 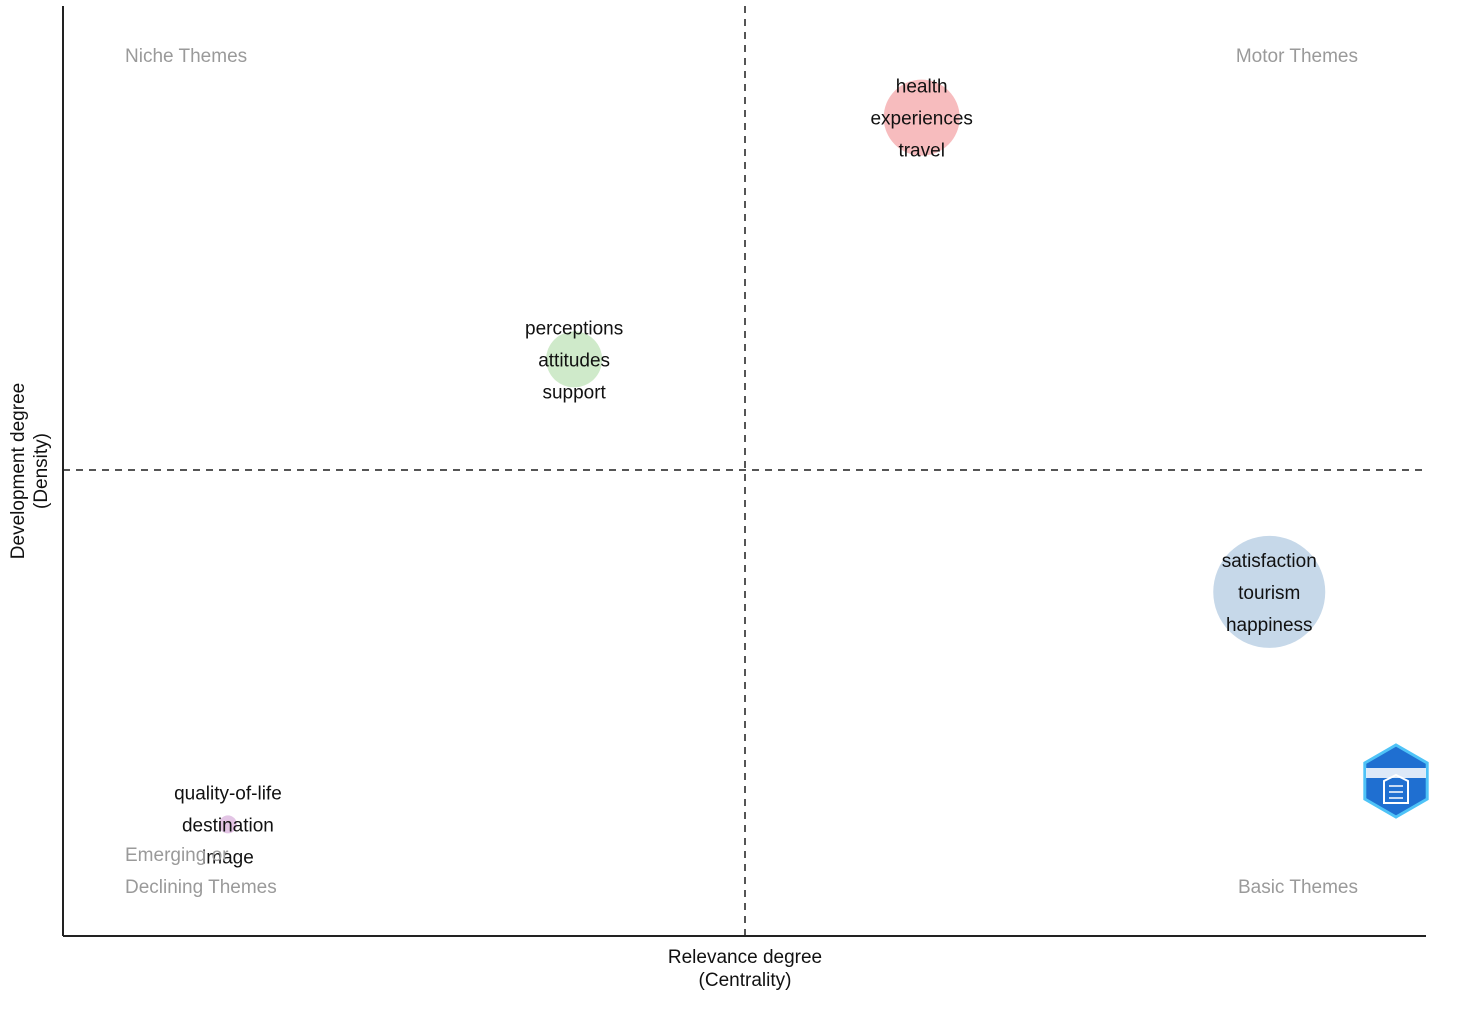 I want to click on logo-hexagon, so click(x=1396, y=781).